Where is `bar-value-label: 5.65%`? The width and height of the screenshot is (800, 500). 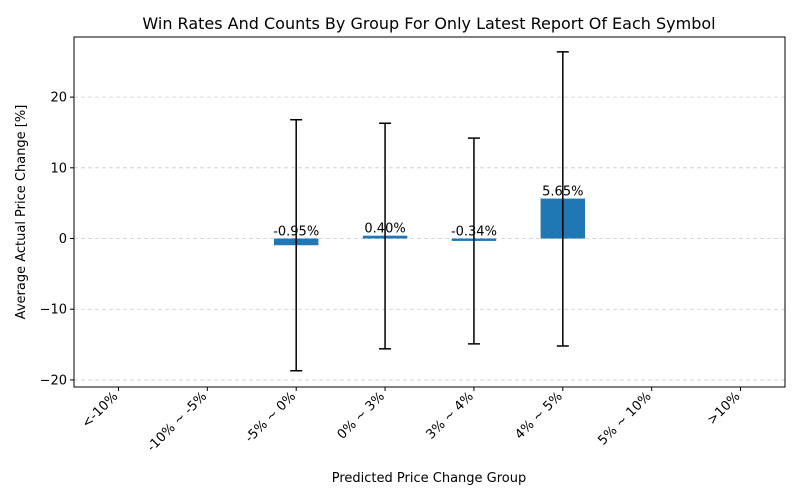
bar-value-label: 5.65% is located at coordinates (562, 192).